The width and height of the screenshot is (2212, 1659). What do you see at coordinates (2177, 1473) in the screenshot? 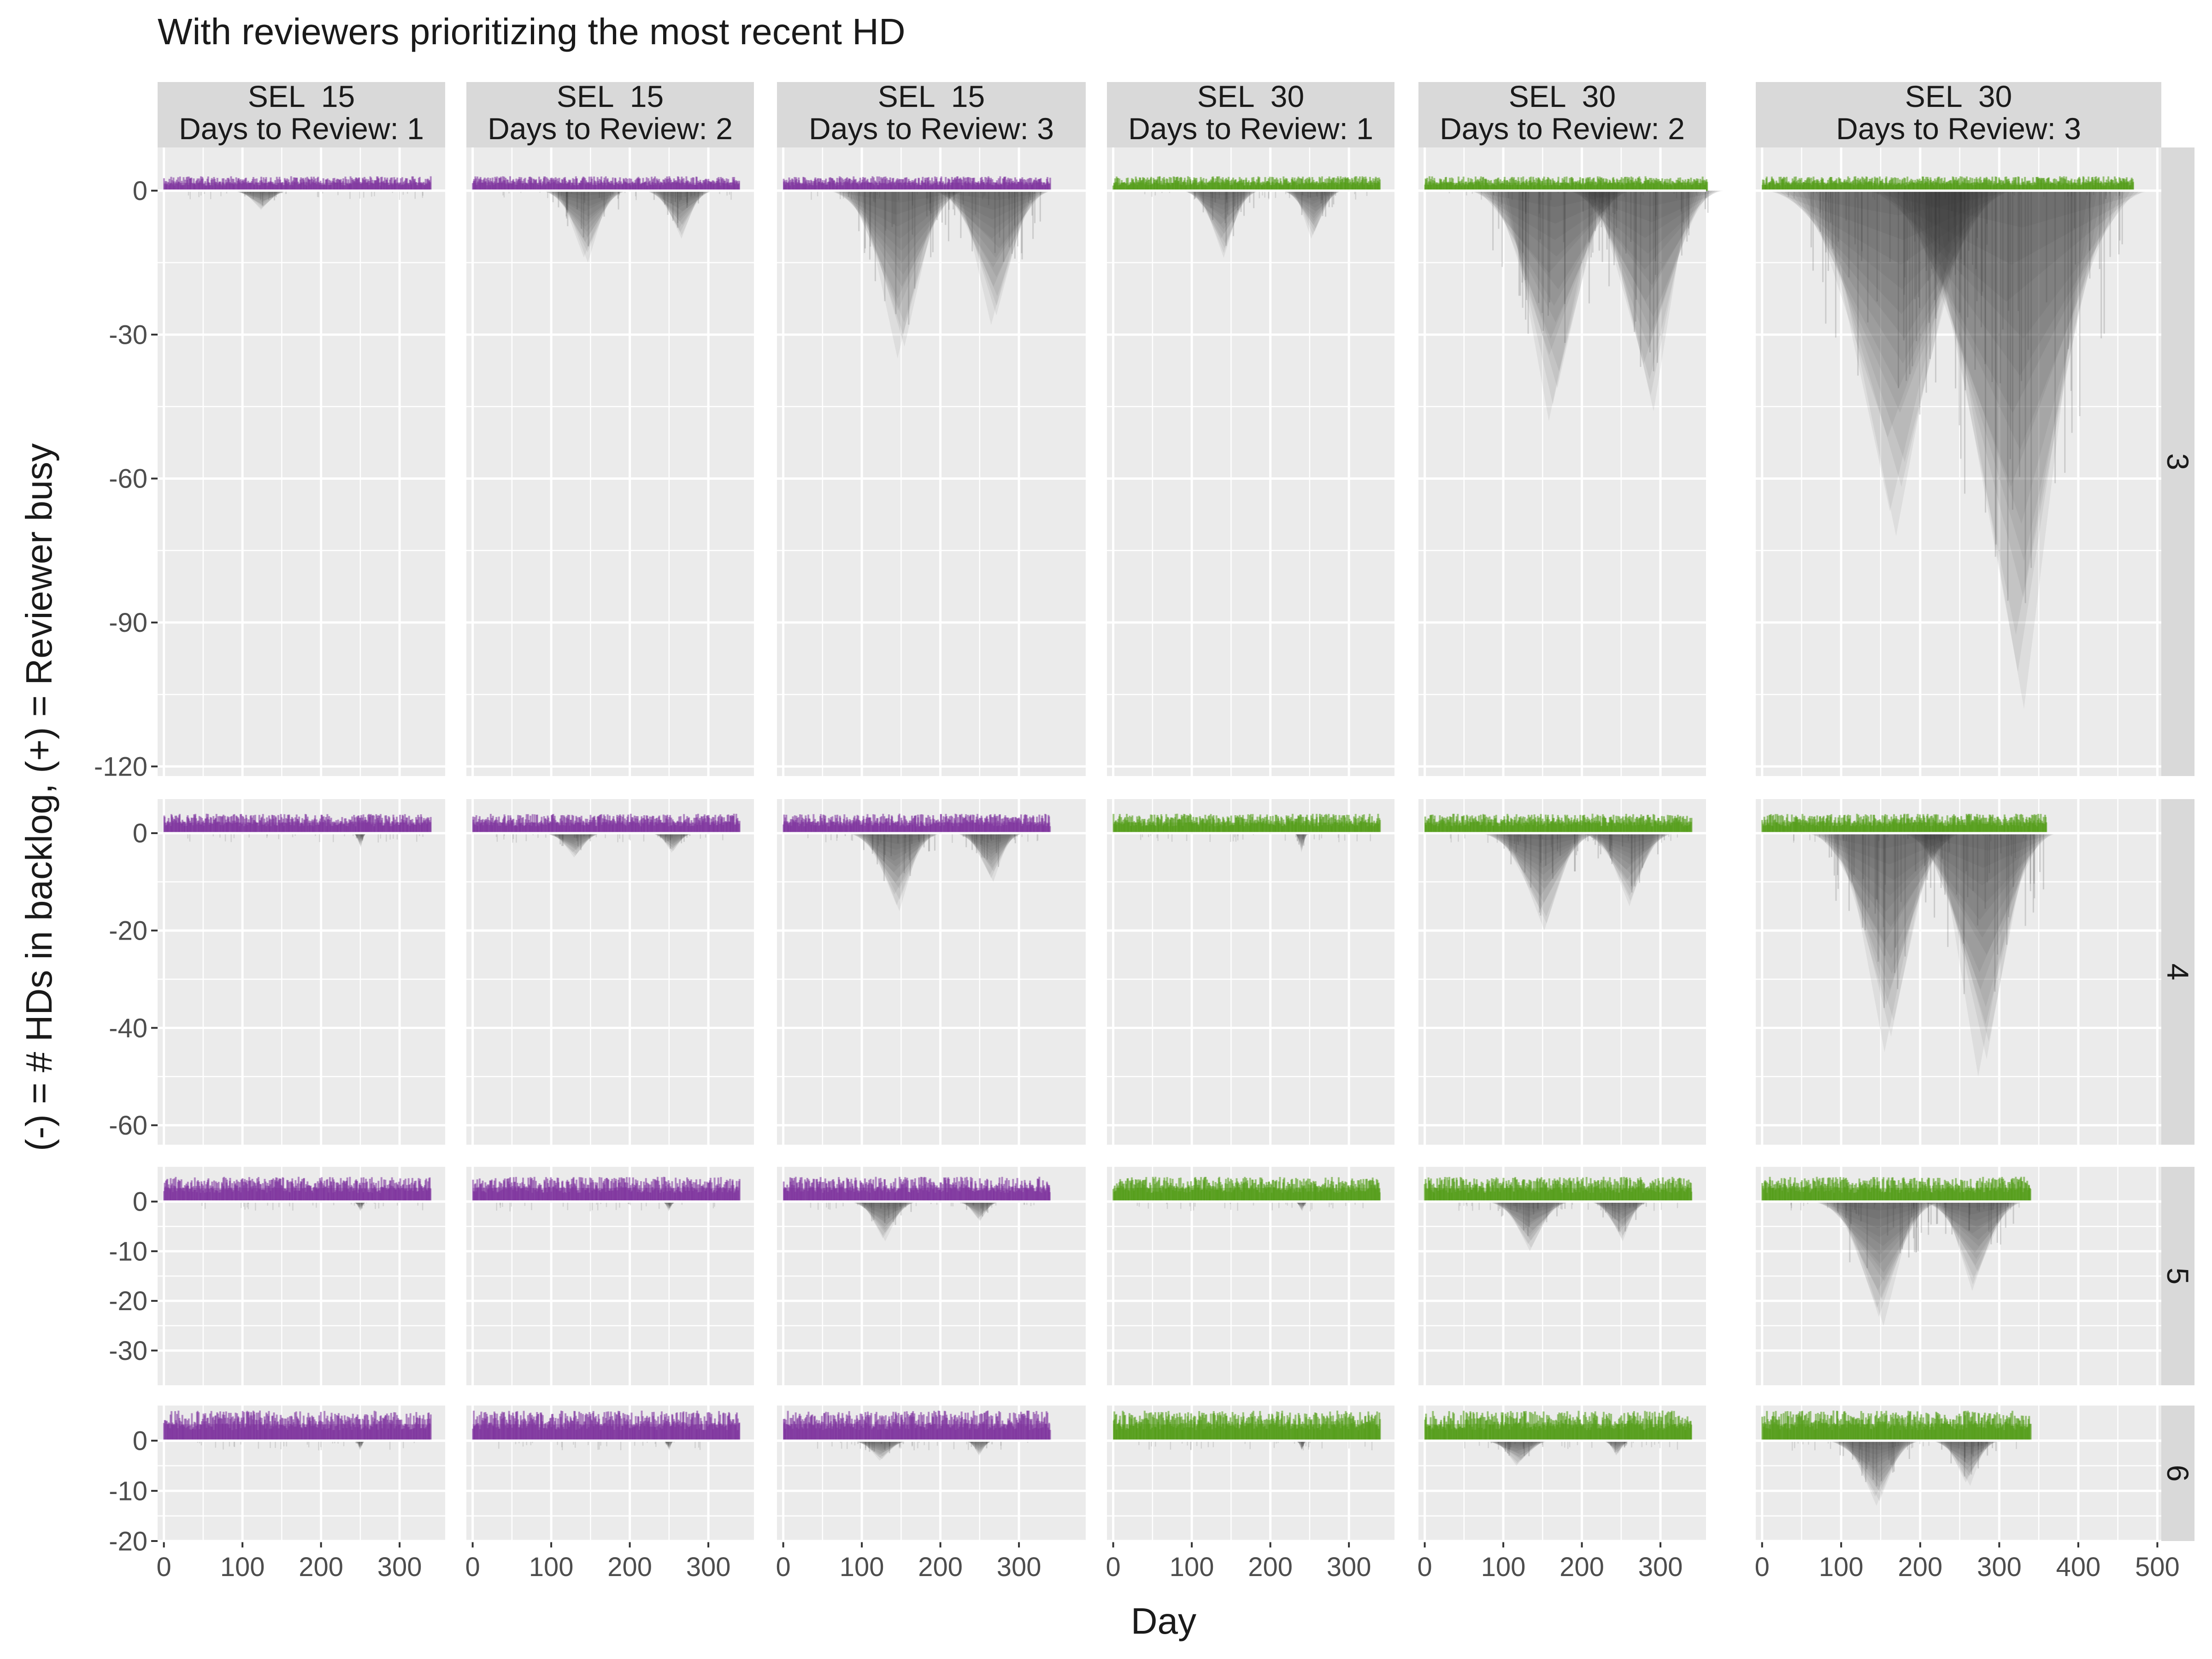
I see `row-strip-bg` at bounding box center [2177, 1473].